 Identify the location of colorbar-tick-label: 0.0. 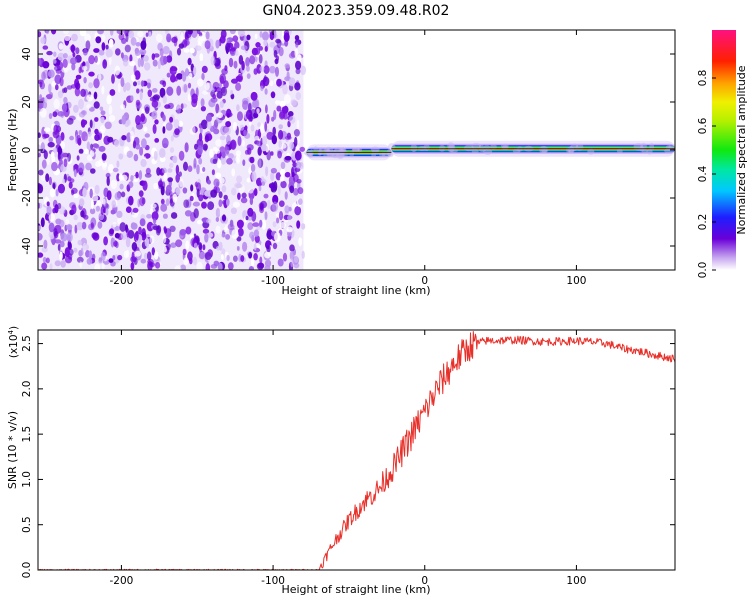
(703, 270).